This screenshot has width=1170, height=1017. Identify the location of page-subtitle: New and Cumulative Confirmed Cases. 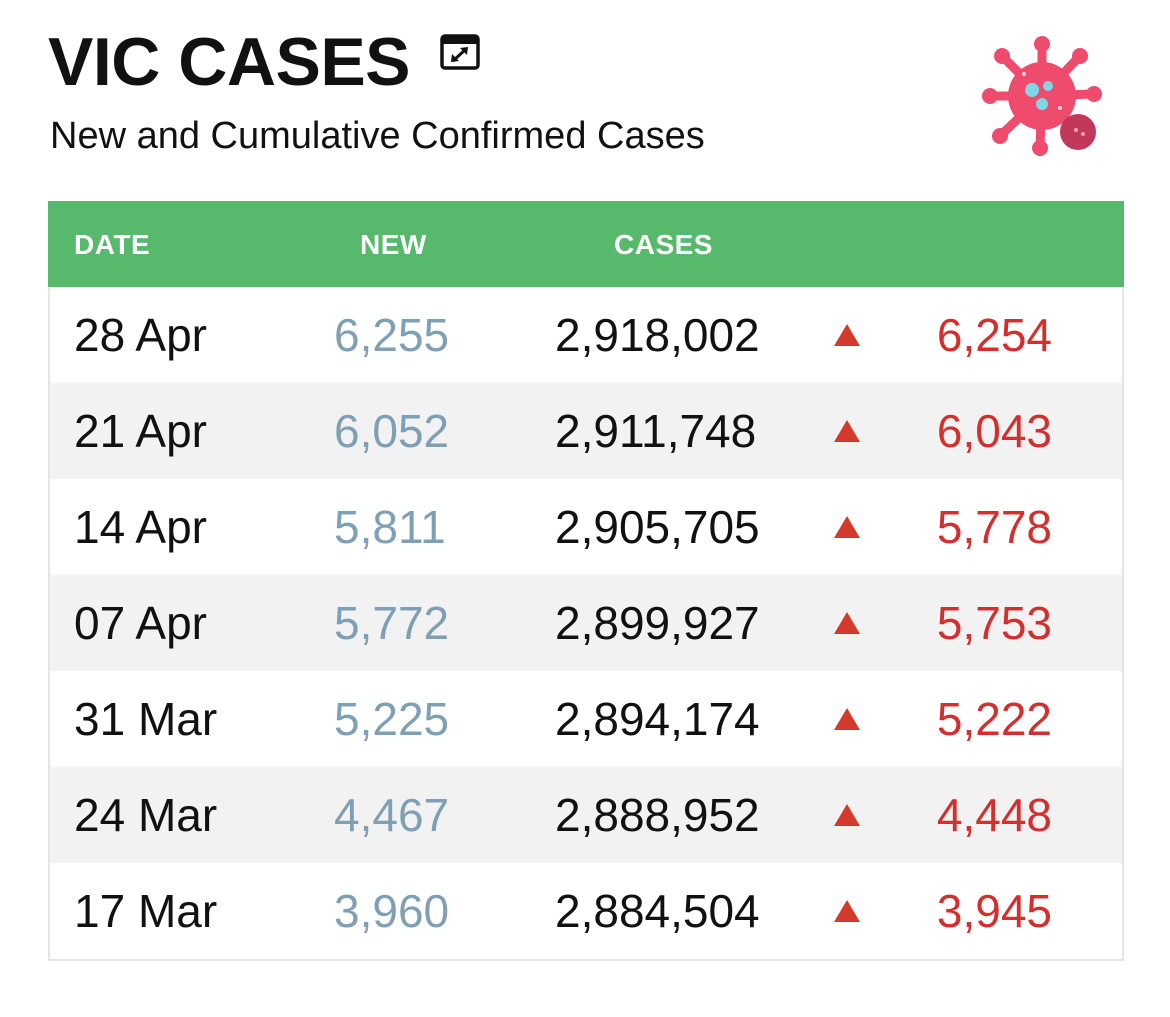
(377, 136).